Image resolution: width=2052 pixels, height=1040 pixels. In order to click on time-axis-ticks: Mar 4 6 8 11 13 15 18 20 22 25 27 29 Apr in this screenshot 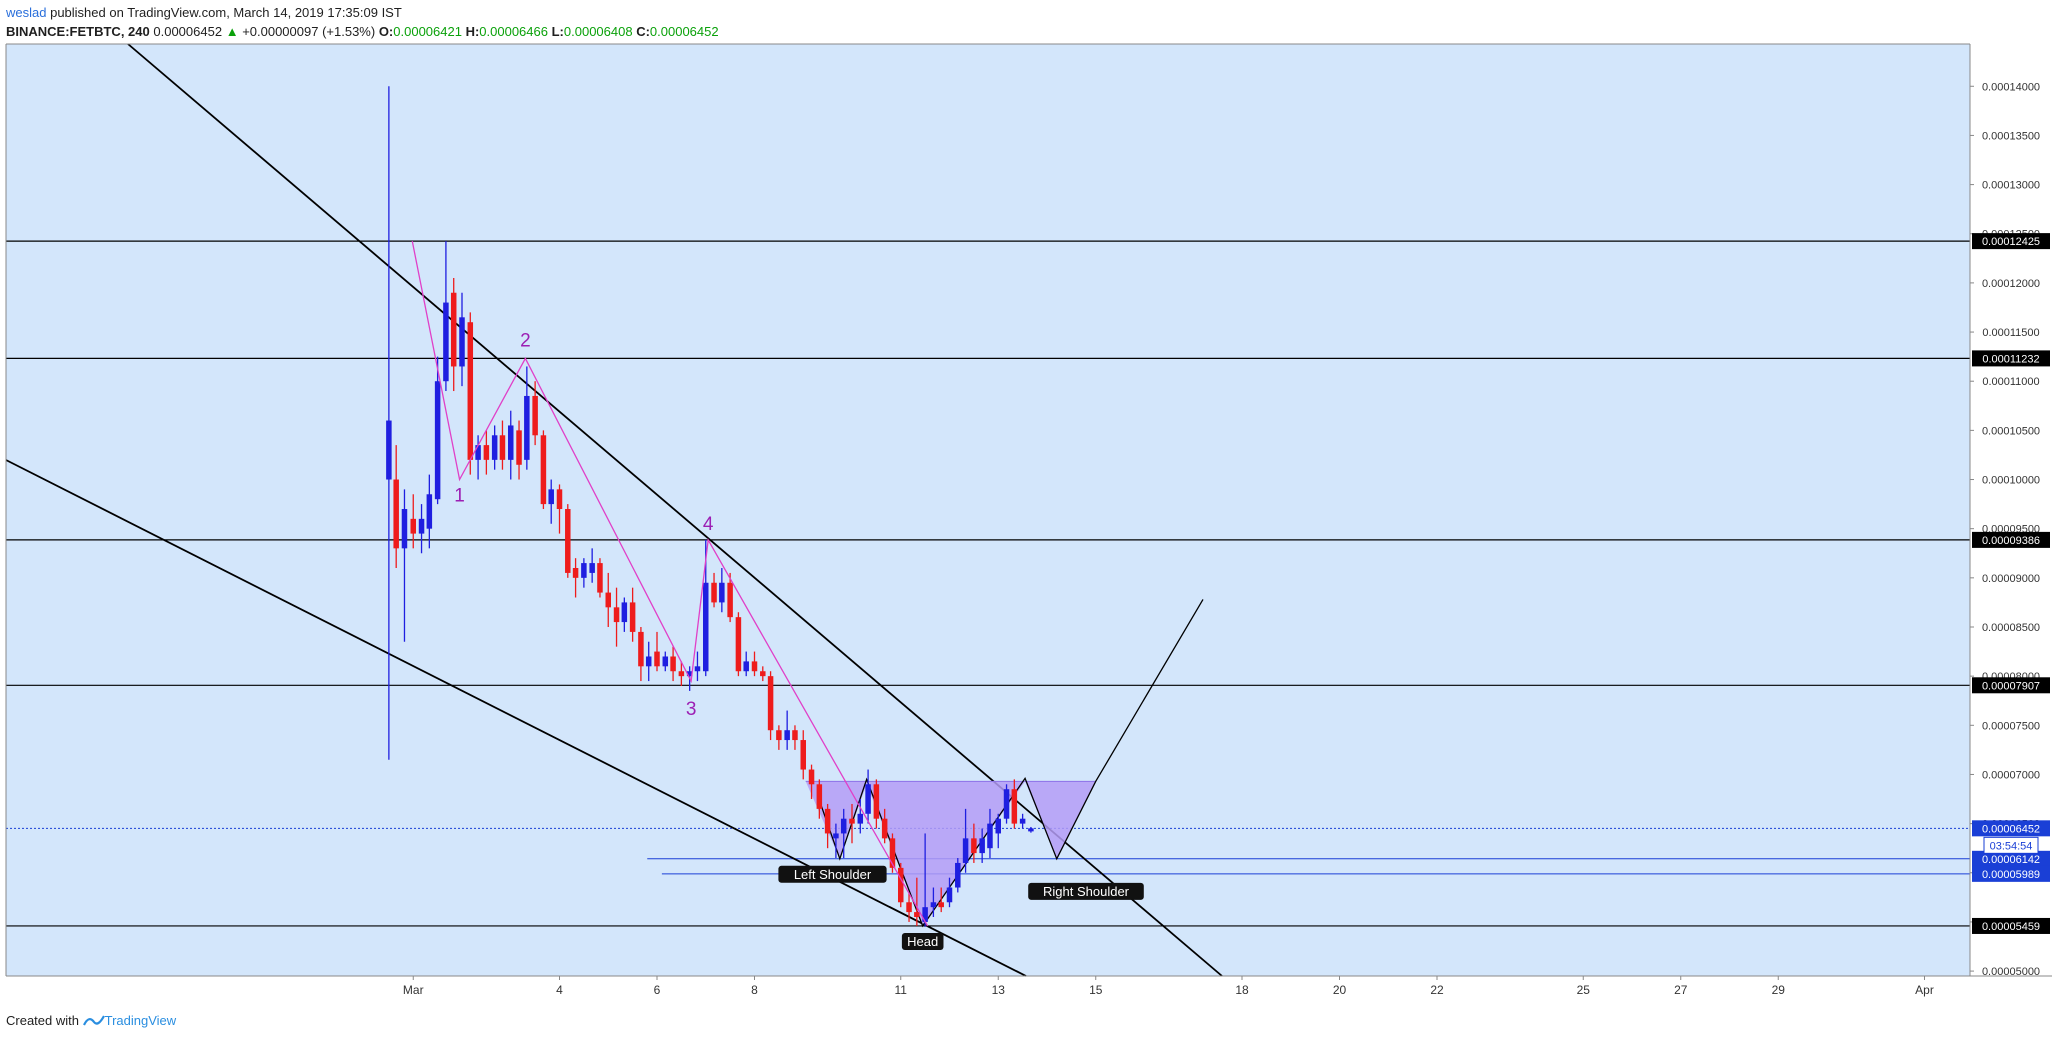, I will do `click(1168, 986)`.